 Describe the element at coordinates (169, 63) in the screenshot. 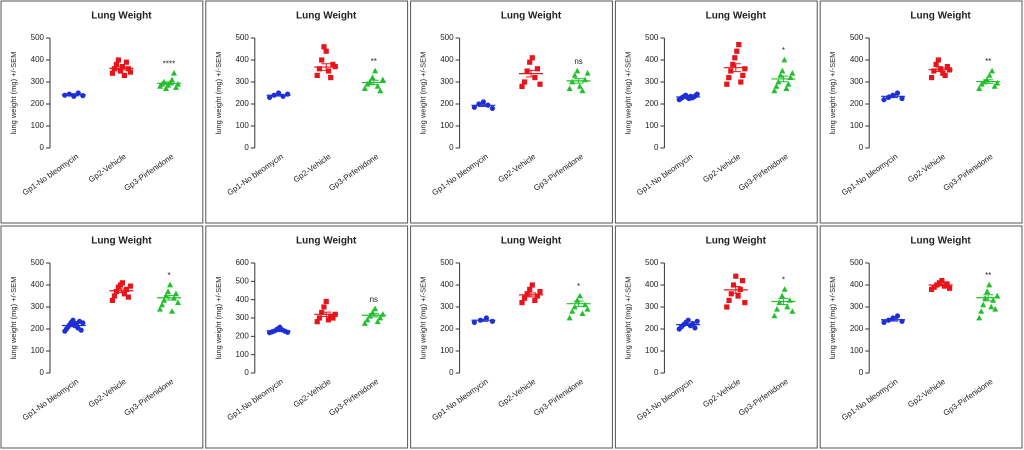

I see `significance-label: ****` at that location.